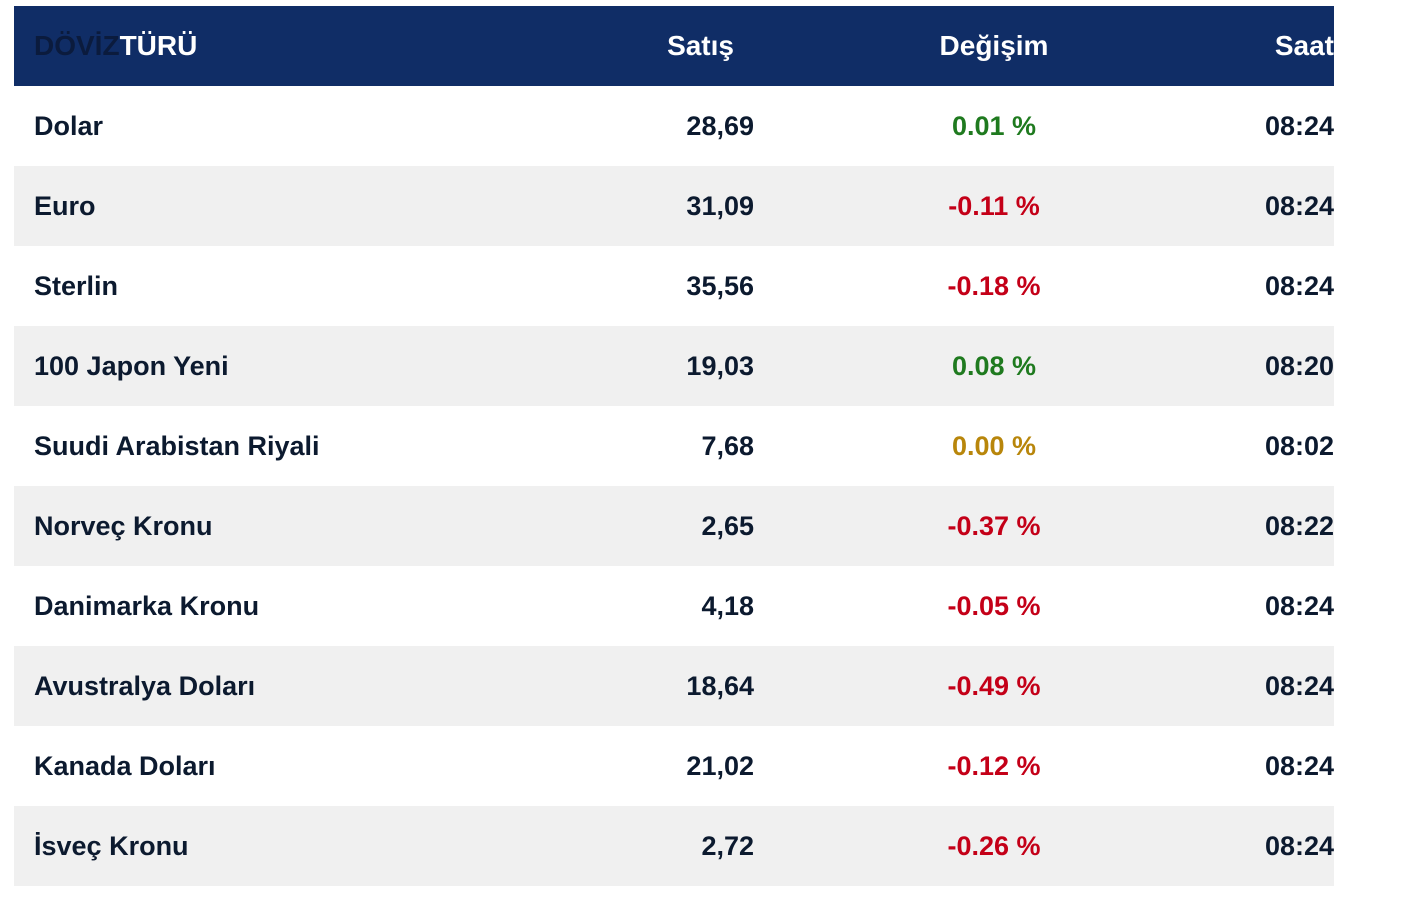 This screenshot has height=908, width=1406. Describe the element at coordinates (994, 525) in the screenshot. I see `change-value: -0.37 %` at that location.